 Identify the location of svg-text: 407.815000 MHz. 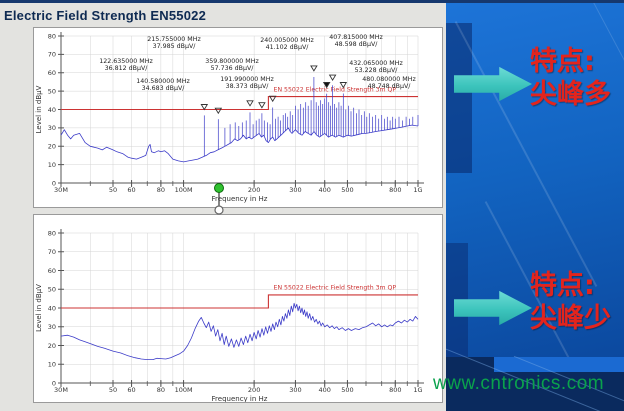
(356, 37).